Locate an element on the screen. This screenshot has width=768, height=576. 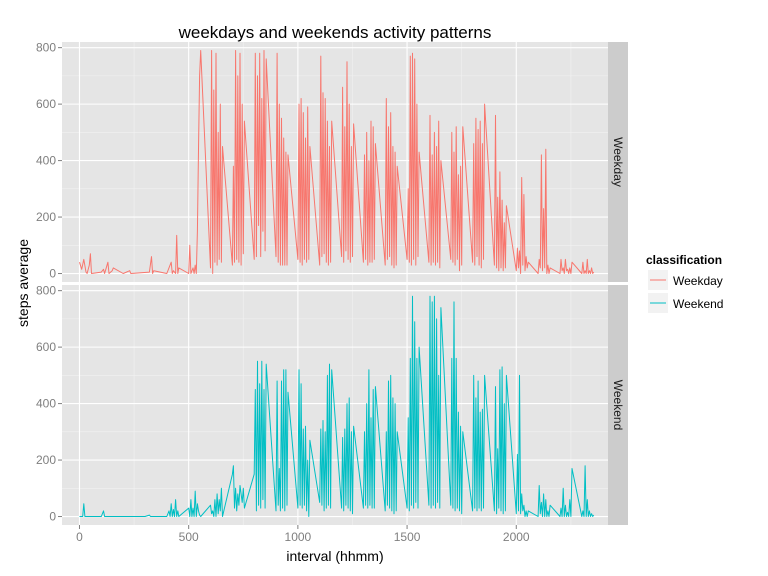
x-tick-label: 2000 is located at coordinates (516, 537).